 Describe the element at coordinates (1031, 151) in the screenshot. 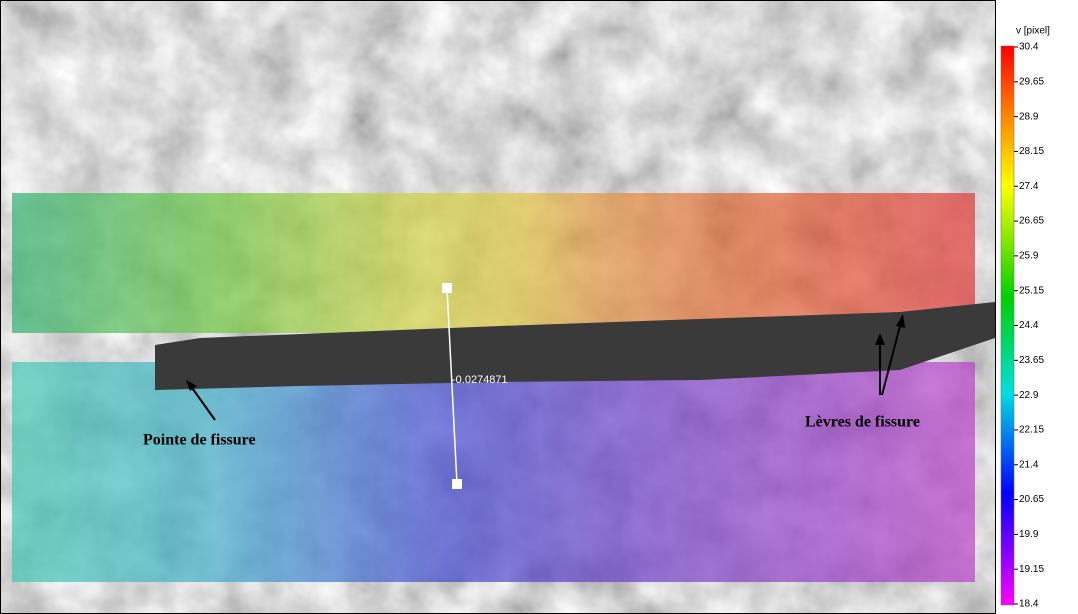

I see `colorbar-tick-label: 28.15` at that location.